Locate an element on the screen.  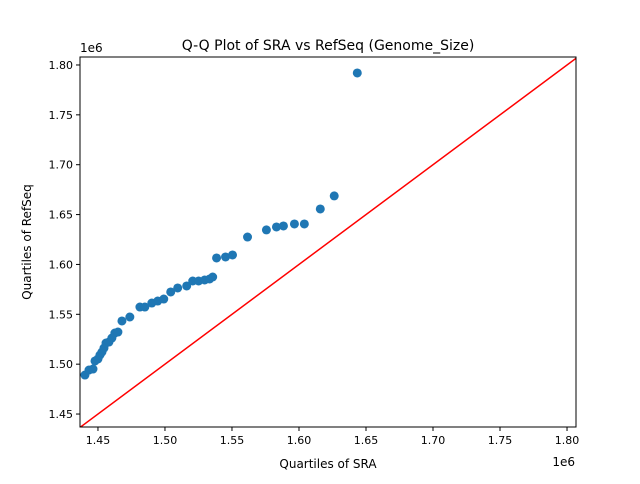
chart-title: Q-Q Plot of SRA vs RefSeq (Genome_Size) is located at coordinates (328, 46).